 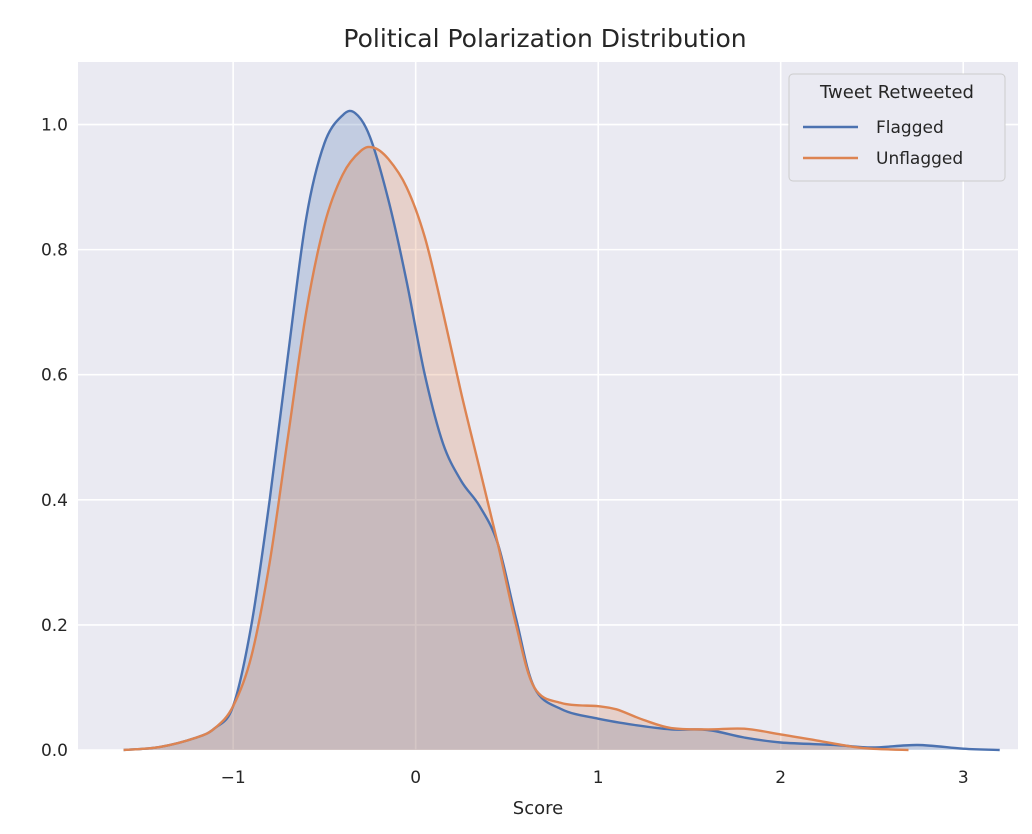 I want to click on x-tick-label: 2, so click(x=780, y=778).